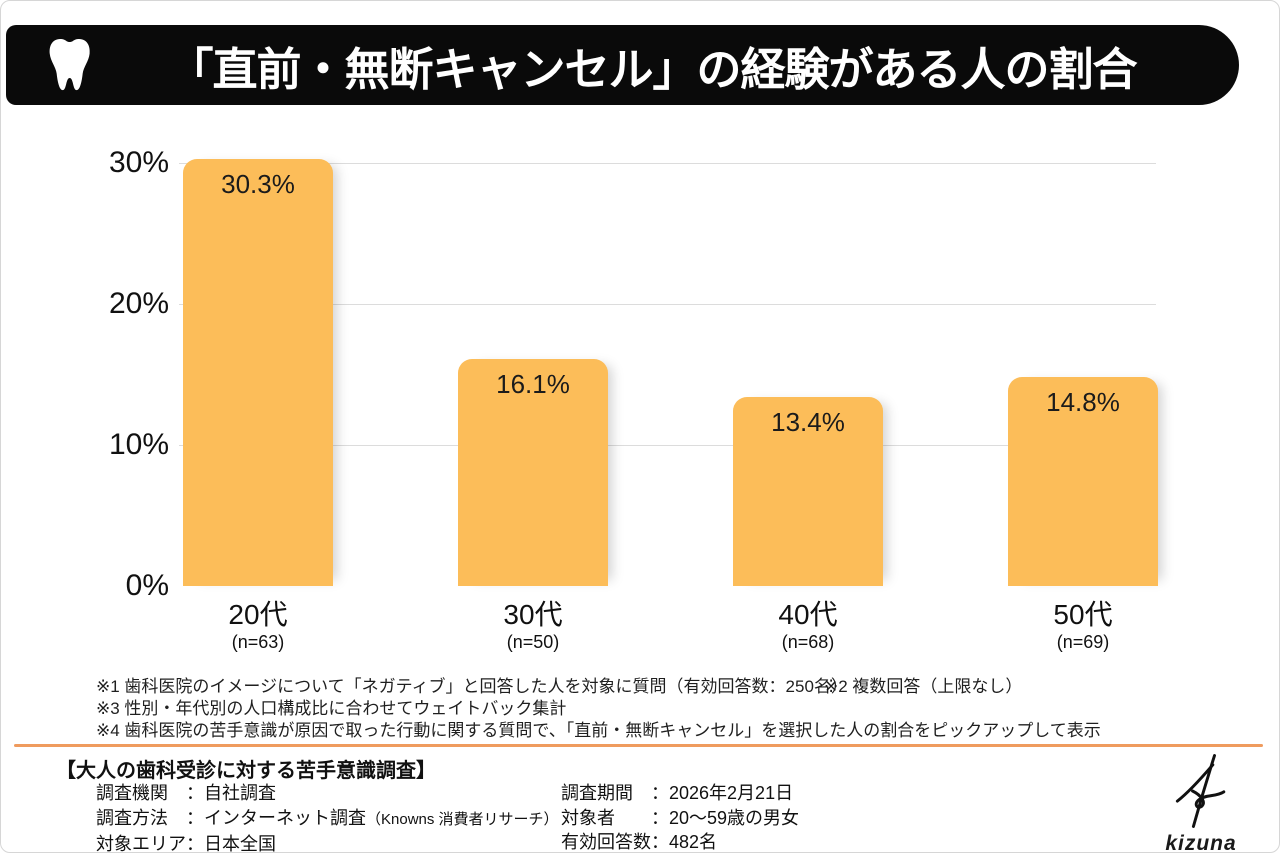 Image resolution: width=1280 pixels, height=853 pixels. I want to click on tooth-icon, so click(74, 65).